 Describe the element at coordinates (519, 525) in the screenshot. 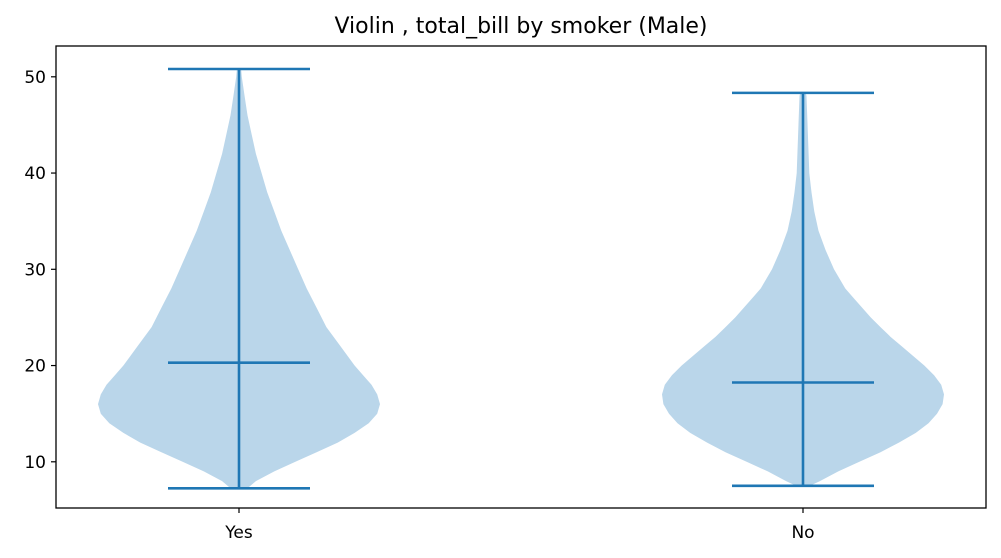

I see `x-axis: Yes No` at that location.